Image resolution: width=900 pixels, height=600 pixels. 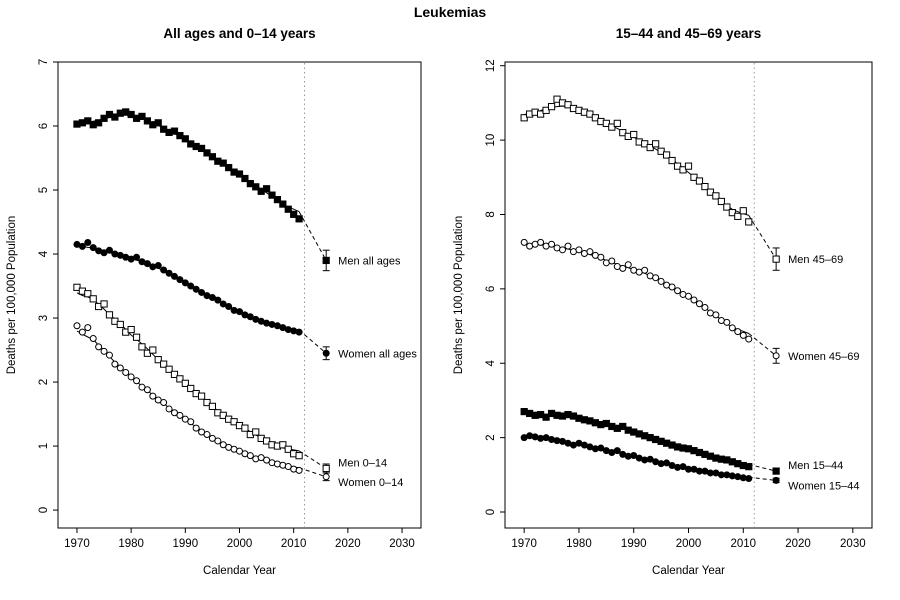 I want to click on y-tick-label: 8, so click(x=491, y=214).